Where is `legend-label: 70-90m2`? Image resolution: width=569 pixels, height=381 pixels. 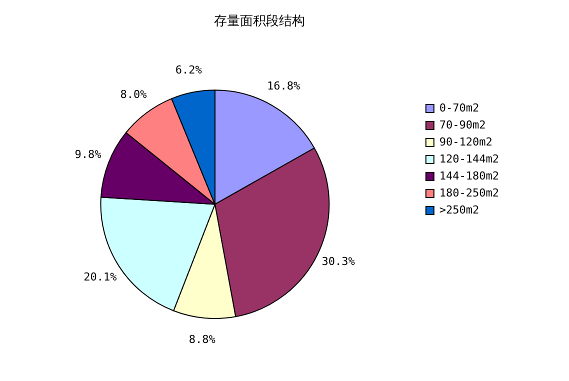
legend-label: 70-90m2 is located at coordinates (462, 125).